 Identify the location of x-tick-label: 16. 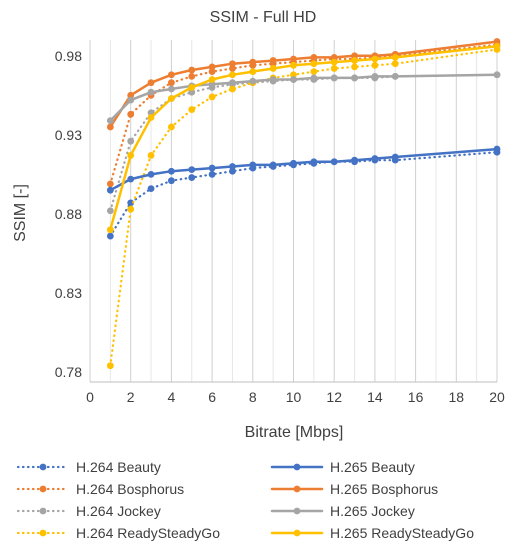
(416, 397).